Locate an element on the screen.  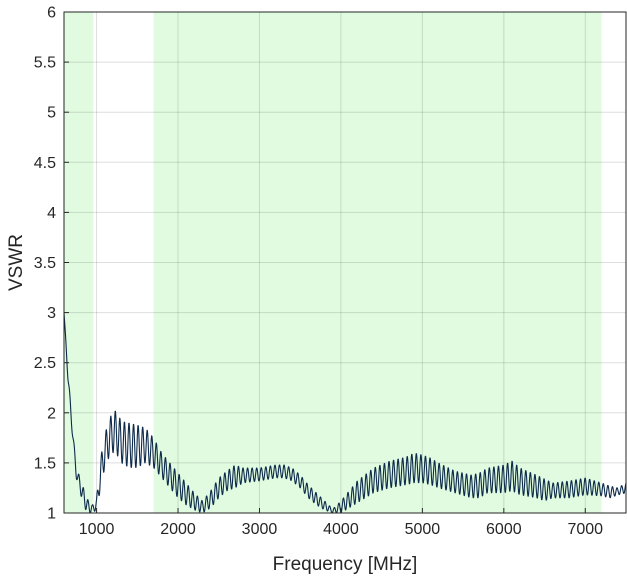
x-tick-label: 6000 is located at coordinates (504, 529).